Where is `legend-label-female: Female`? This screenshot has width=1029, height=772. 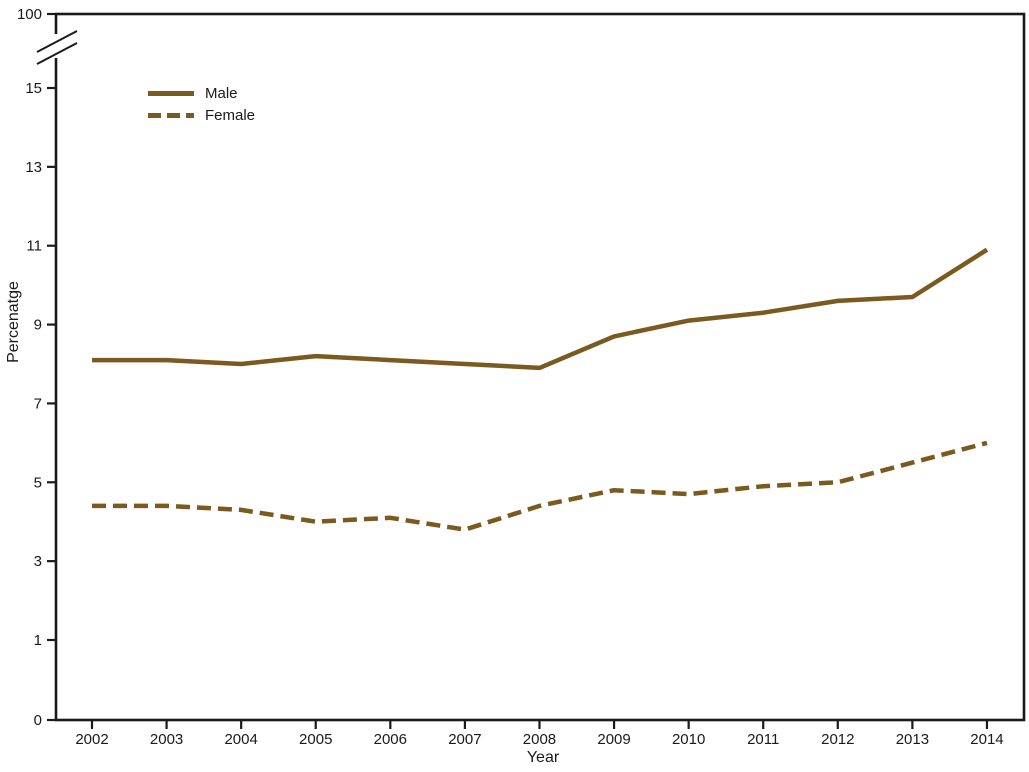
legend-label-female: Female is located at coordinates (230, 115).